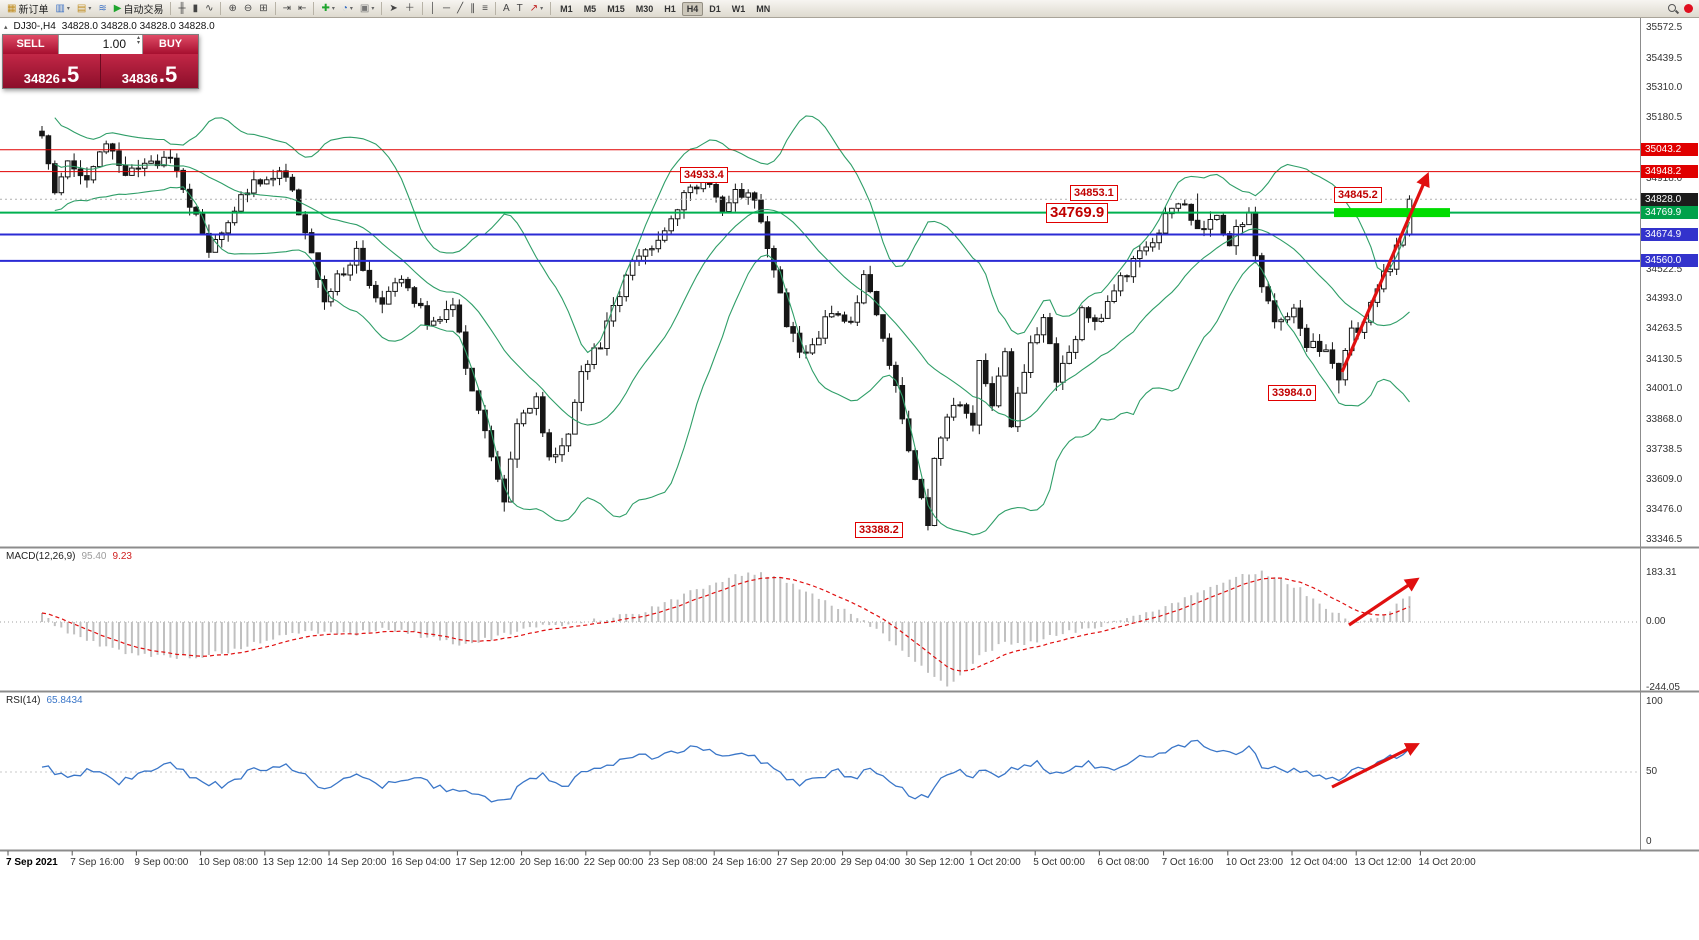  What do you see at coordinates (30, 44) in the screenshot?
I see `sell-button: SELL` at bounding box center [30, 44].